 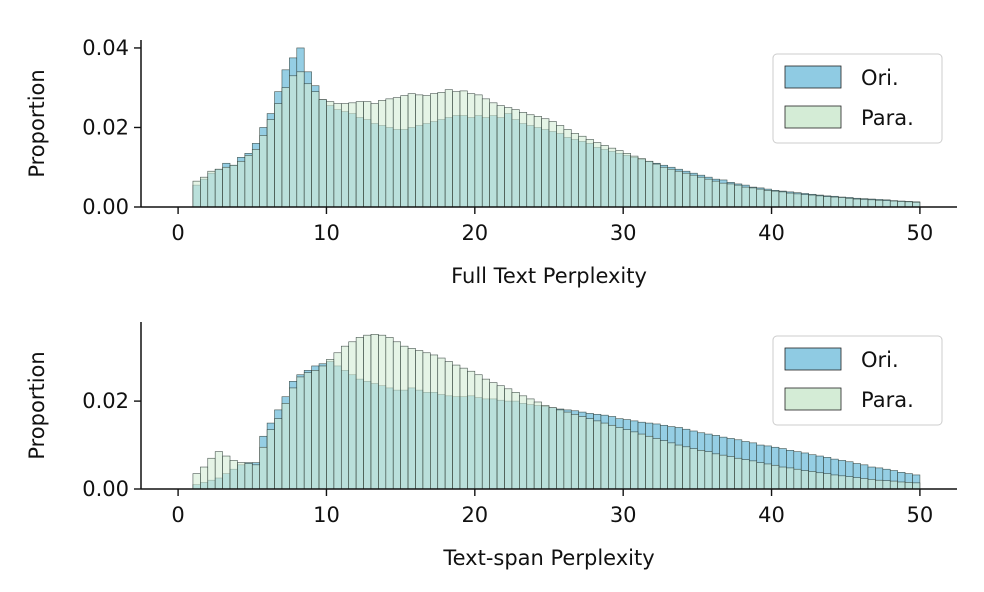 I want to click on x-tick-label: 30, so click(x=623, y=515).